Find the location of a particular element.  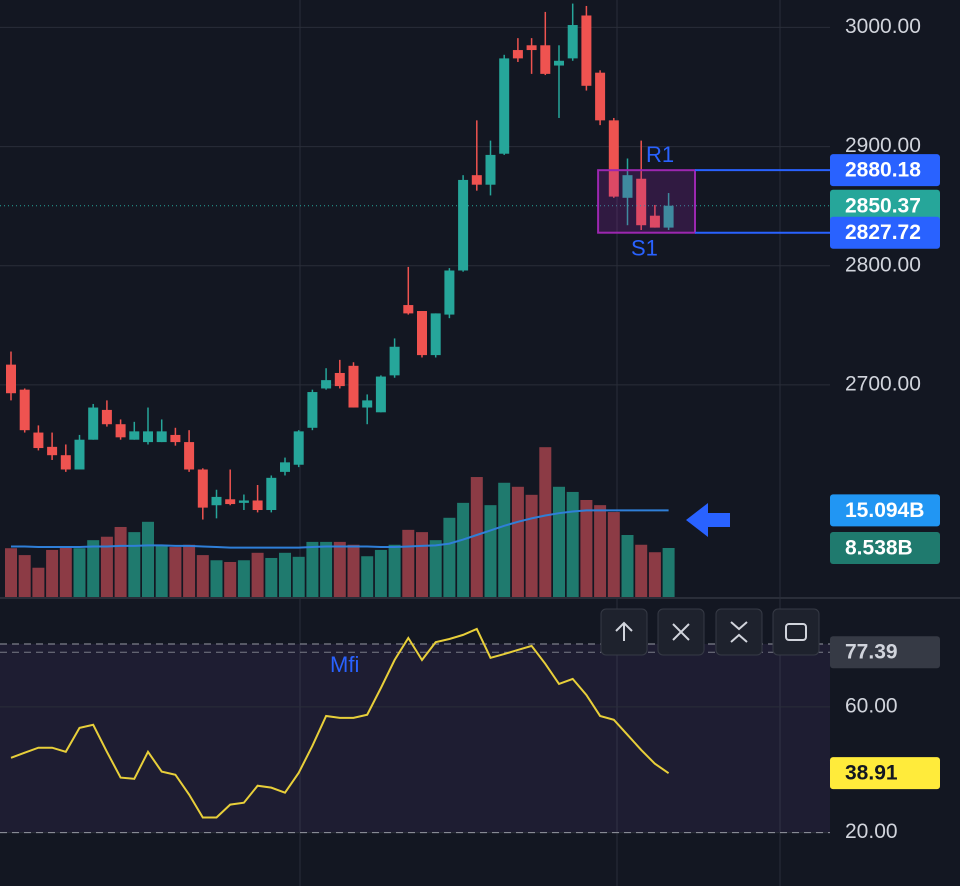

last-value-tag: 38.91 is located at coordinates (871, 773).